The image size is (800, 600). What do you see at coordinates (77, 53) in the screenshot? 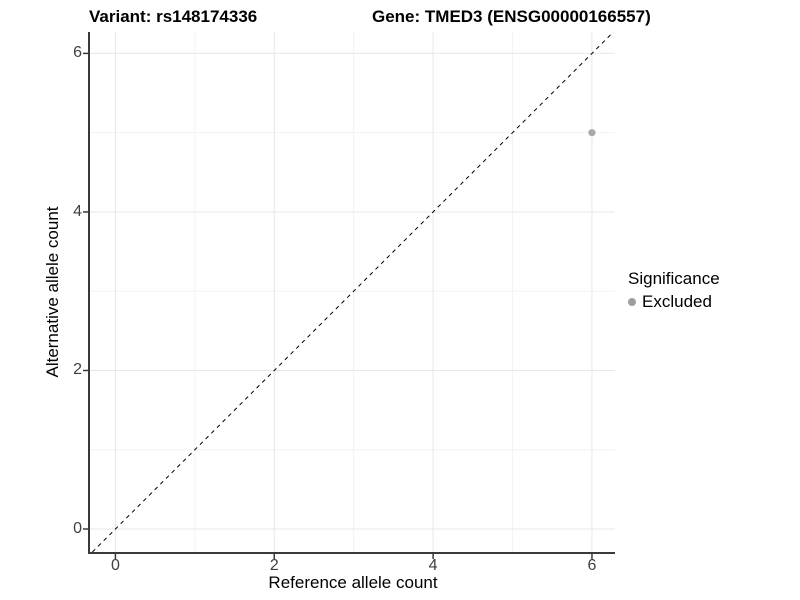
I see `y-tick-label: 6` at bounding box center [77, 53].